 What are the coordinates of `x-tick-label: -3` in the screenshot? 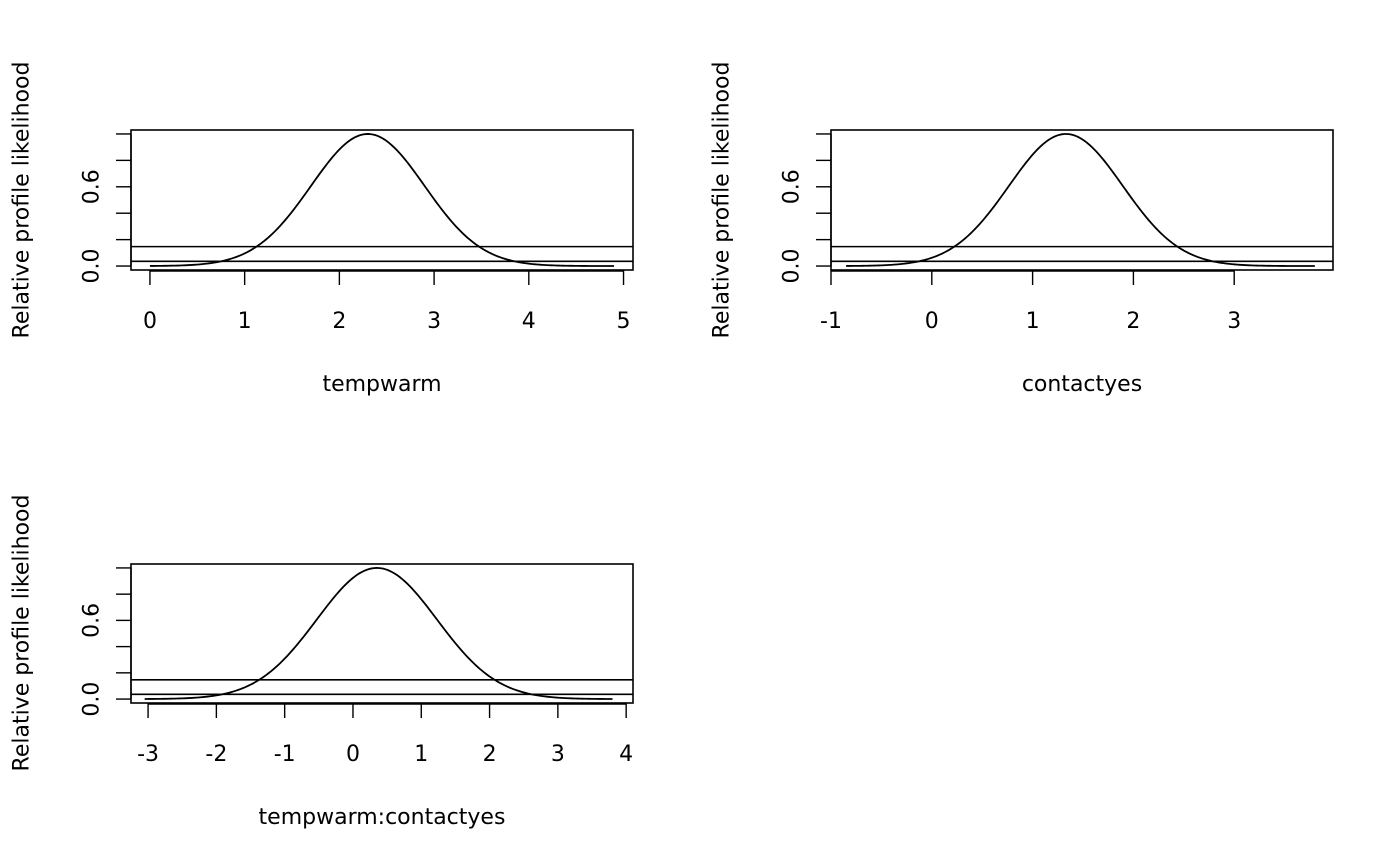 It's located at (148, 754).